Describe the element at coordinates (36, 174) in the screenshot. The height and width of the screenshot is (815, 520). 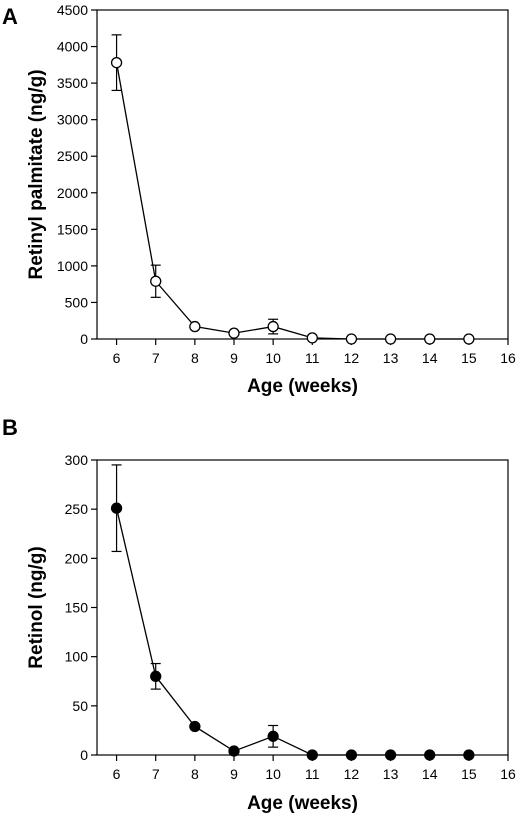
I see `y-axis-title: Retinyl palmitate (ng/g)` at that location.